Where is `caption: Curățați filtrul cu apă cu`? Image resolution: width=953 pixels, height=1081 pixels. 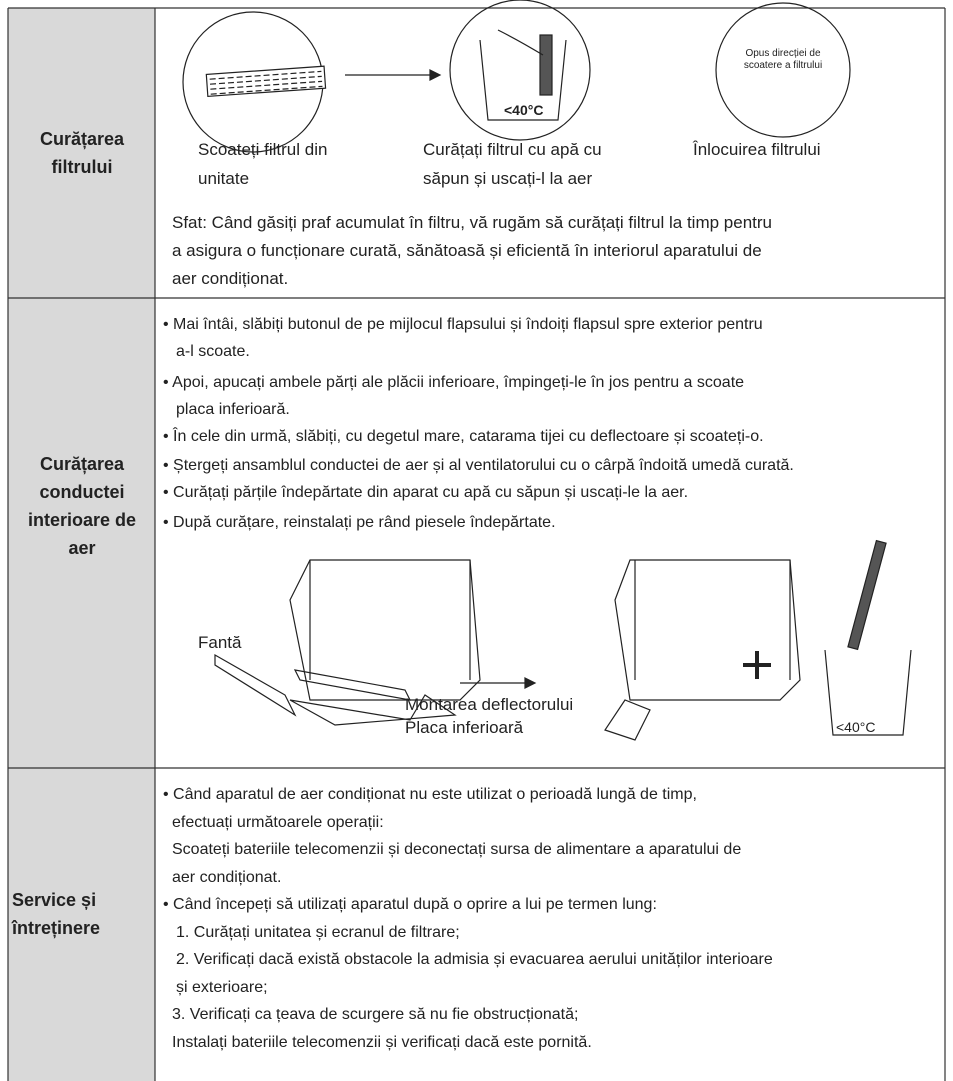 caption: Curățați filtrul cu apă cu is located at coordinates (512, 149).